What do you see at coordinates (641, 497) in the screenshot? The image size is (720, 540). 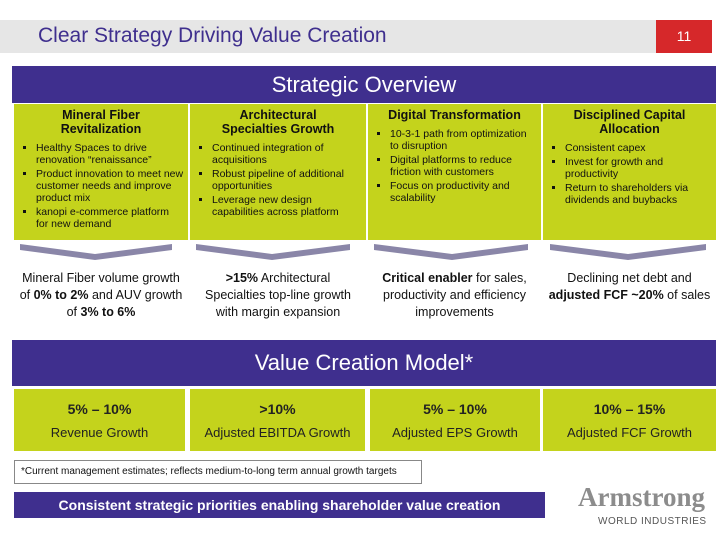 I see `logo-name: Armstrong` at bounding box center [641, 497].